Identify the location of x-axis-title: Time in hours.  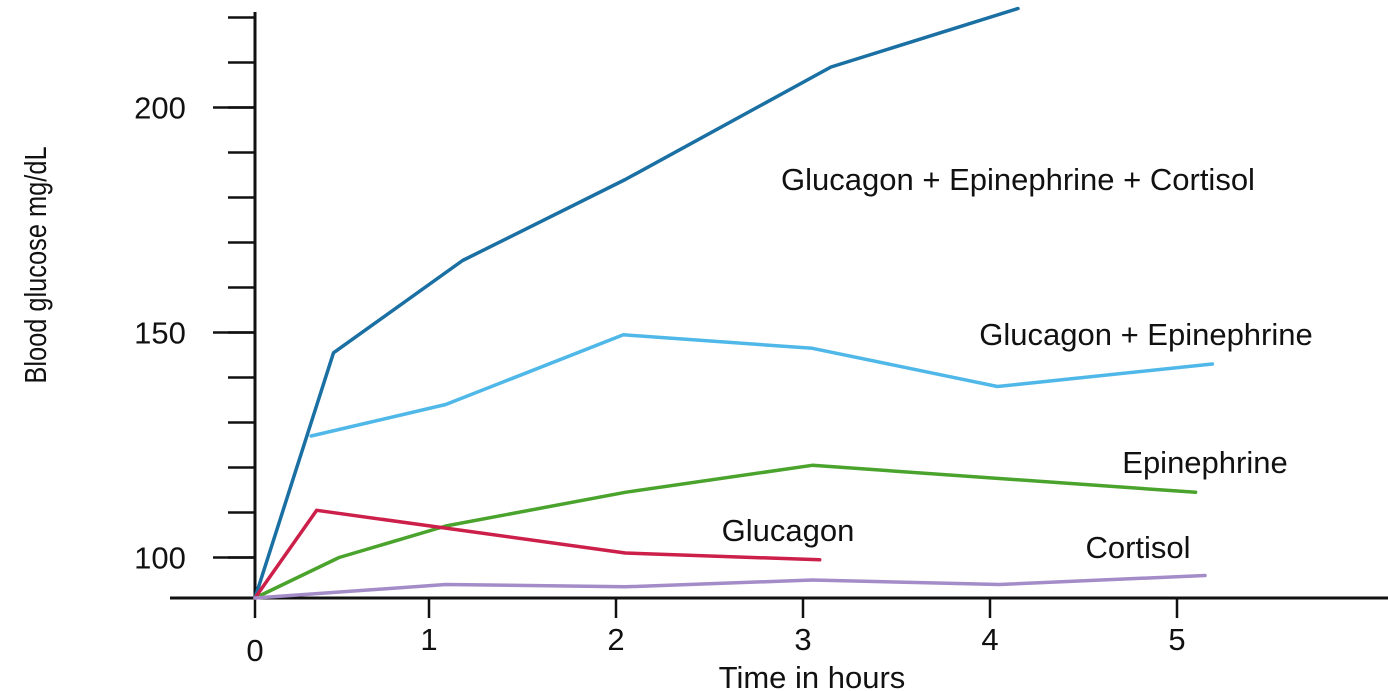
(812, 675).